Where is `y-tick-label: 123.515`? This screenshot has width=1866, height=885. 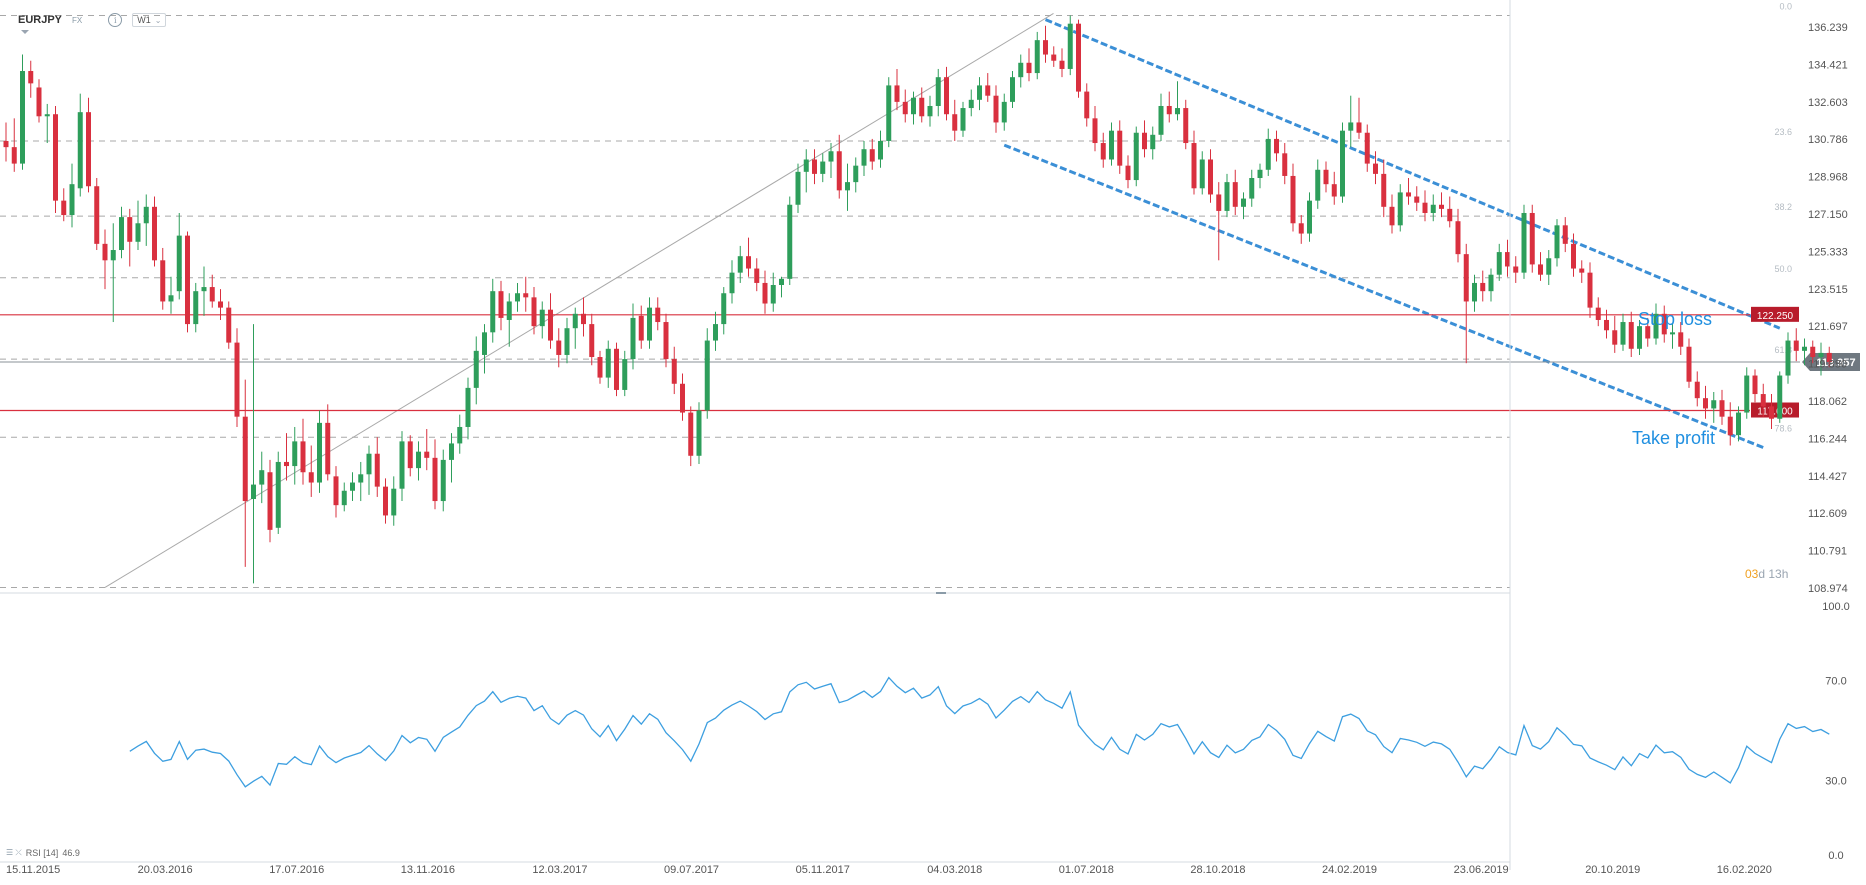 y-tick-label: 123.515 is located at coordinates (1828, 290).